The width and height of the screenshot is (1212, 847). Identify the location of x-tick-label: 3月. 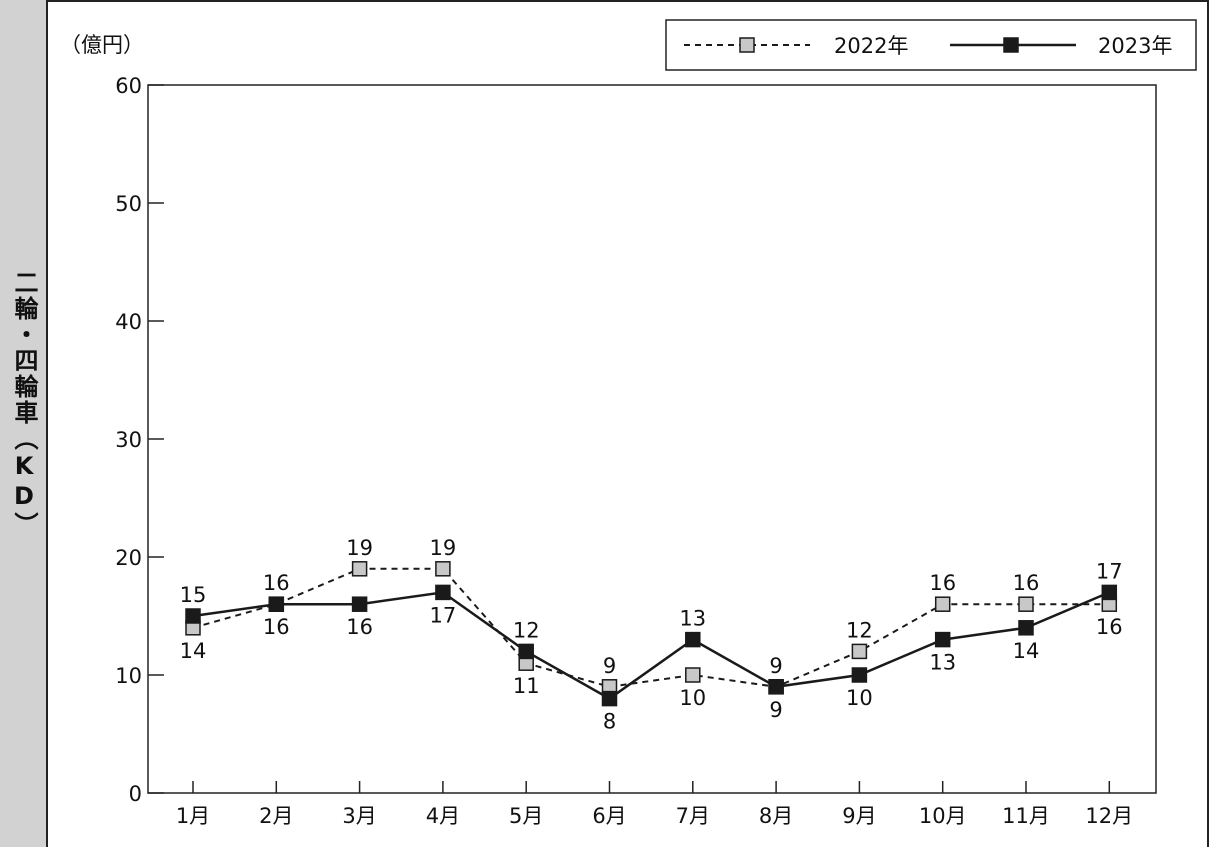
(359, 816).